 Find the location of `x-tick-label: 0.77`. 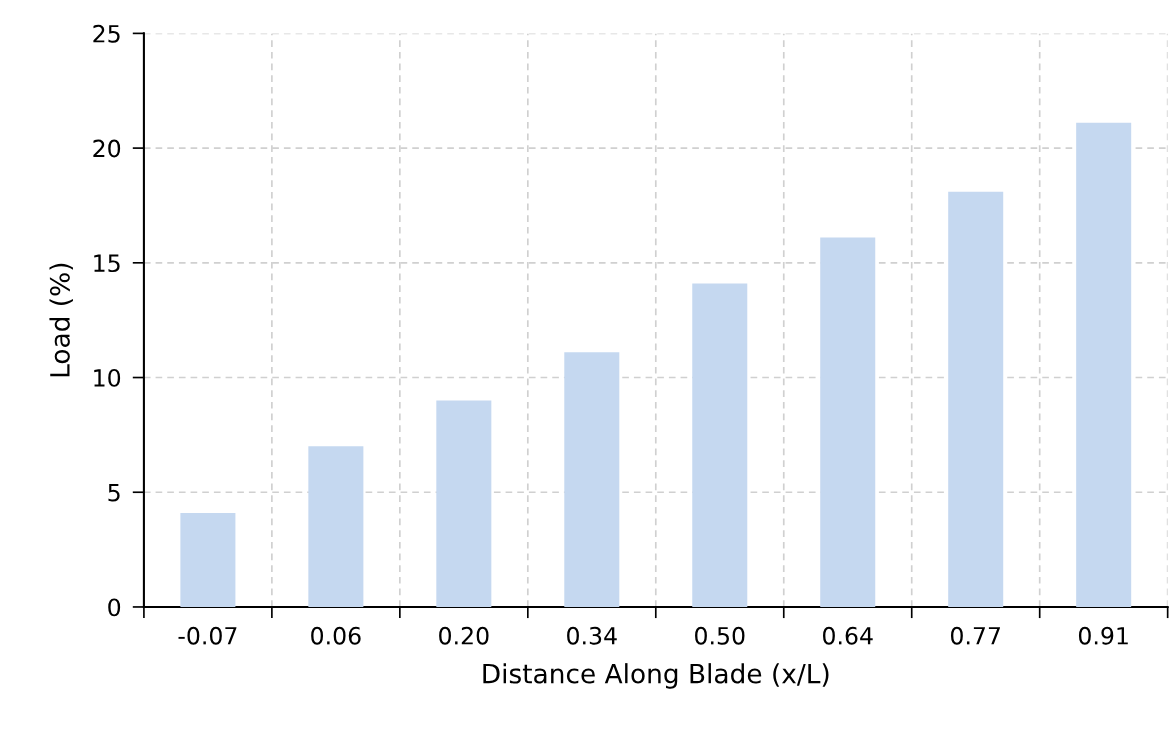

x-tick-label: 0.77 is located at coordinates (975, 635).